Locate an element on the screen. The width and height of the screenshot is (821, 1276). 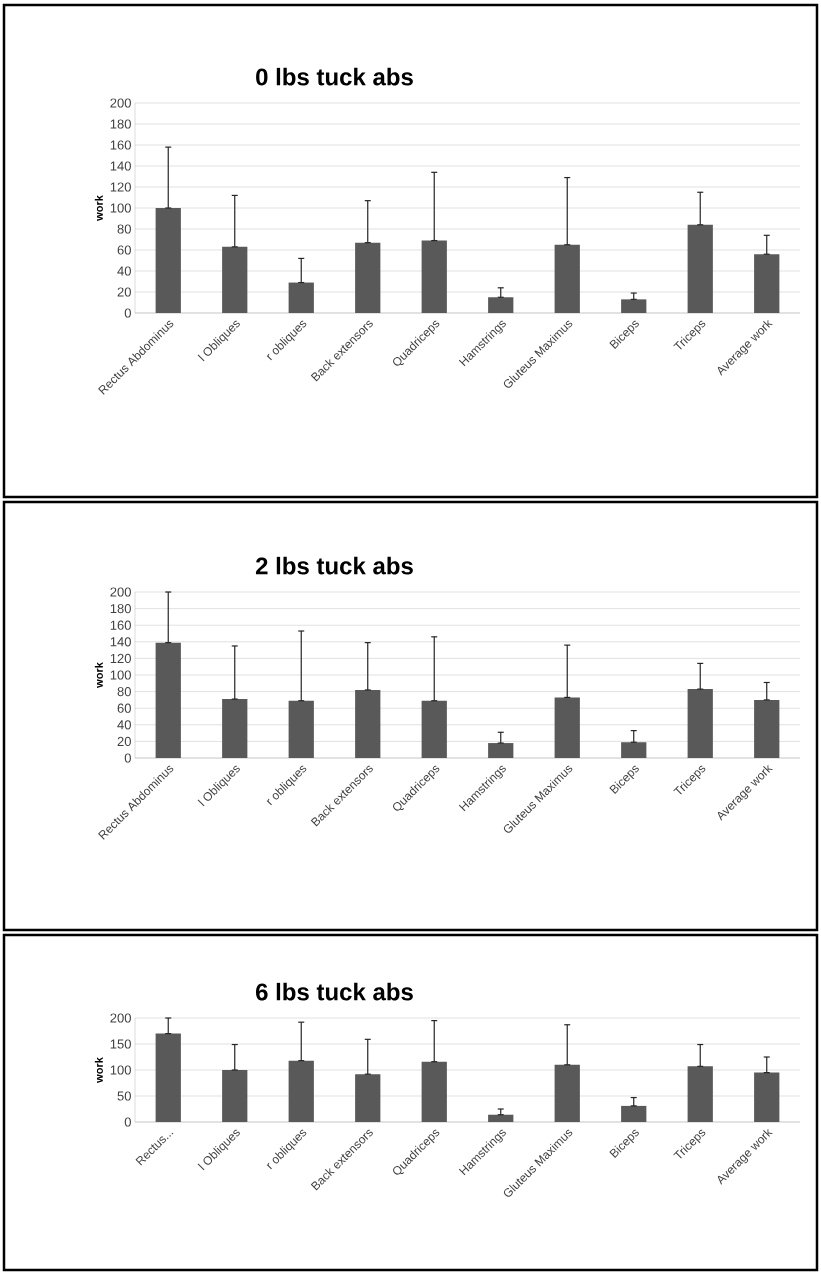
chart-title: 6 lbs tuck abs is located at coordinates (334, 991).